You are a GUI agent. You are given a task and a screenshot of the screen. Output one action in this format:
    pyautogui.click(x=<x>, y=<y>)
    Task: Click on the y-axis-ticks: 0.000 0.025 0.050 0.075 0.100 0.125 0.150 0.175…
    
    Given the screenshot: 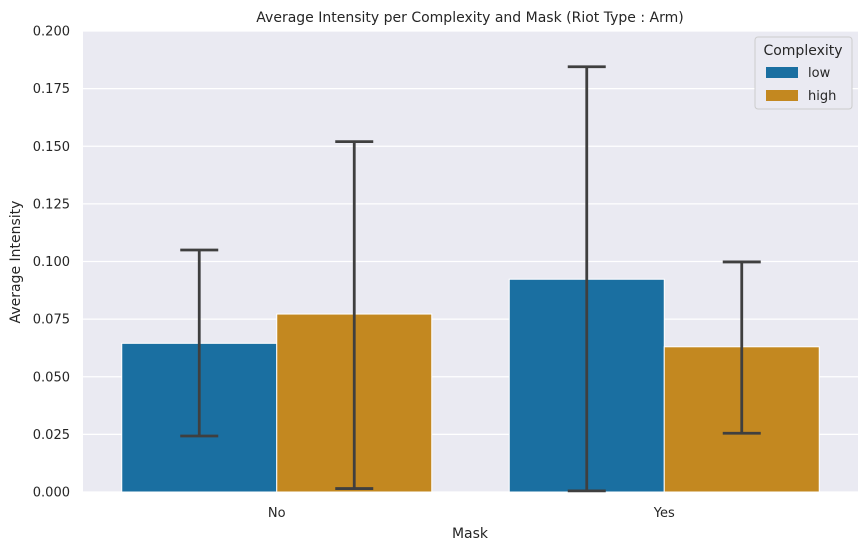 What is the action you would take?
    pyautogui.click(x=51, y=263)
    